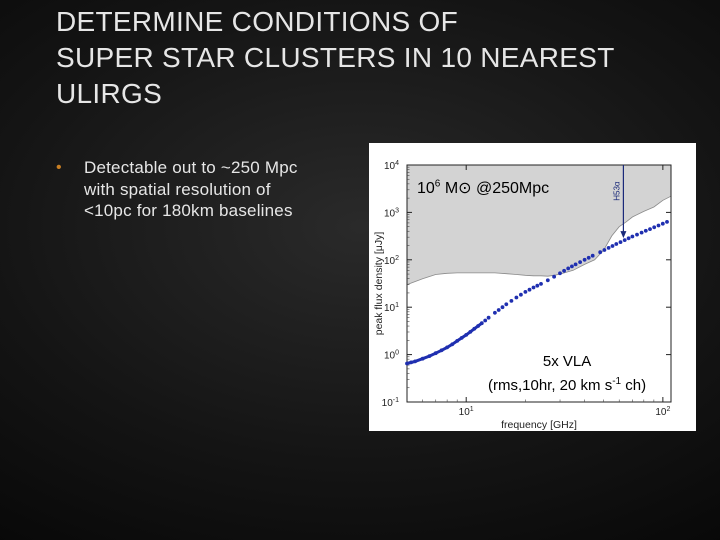 This screenshot has width=720, height=540. I want to click on y-tick-label: 10¹, so click(391, 308).